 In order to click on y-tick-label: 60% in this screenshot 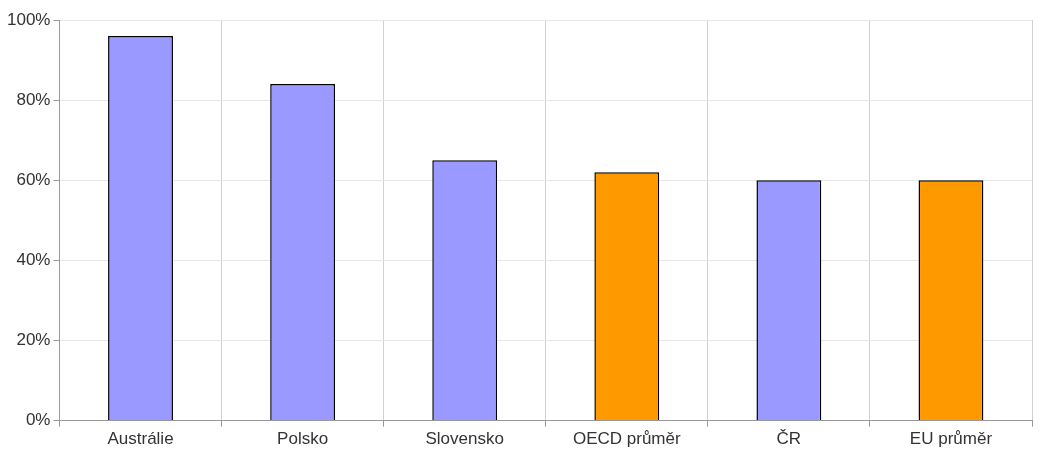, I will do `click(33, 179)`.